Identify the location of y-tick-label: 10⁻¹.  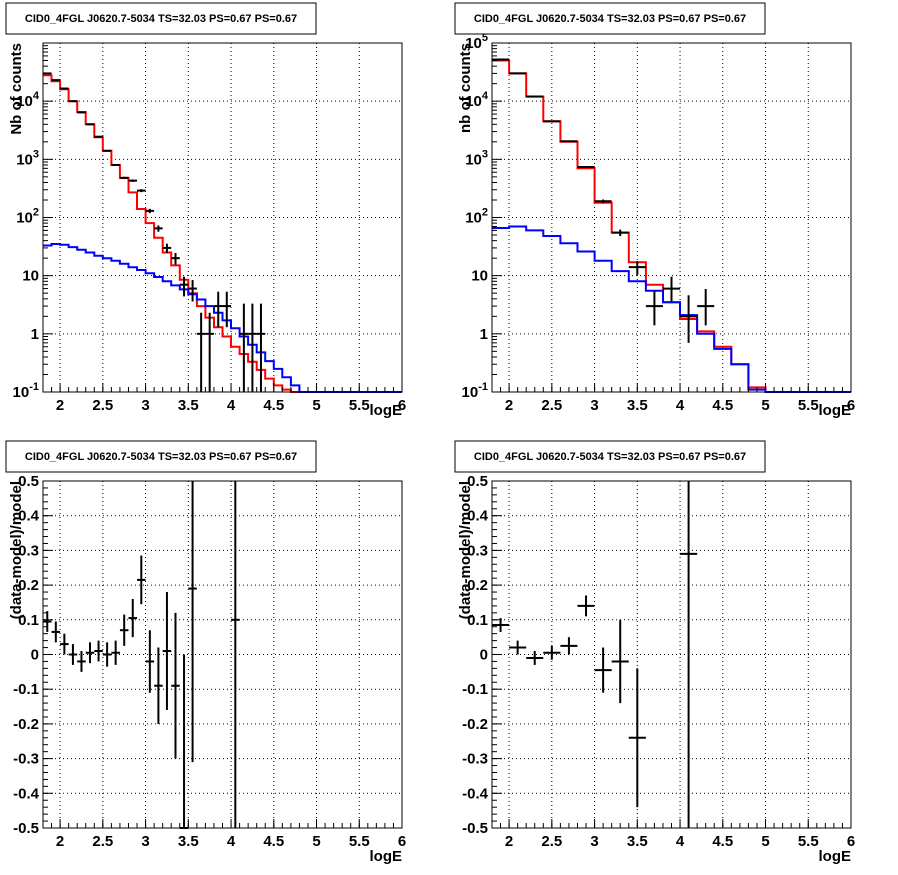
(26, 391).